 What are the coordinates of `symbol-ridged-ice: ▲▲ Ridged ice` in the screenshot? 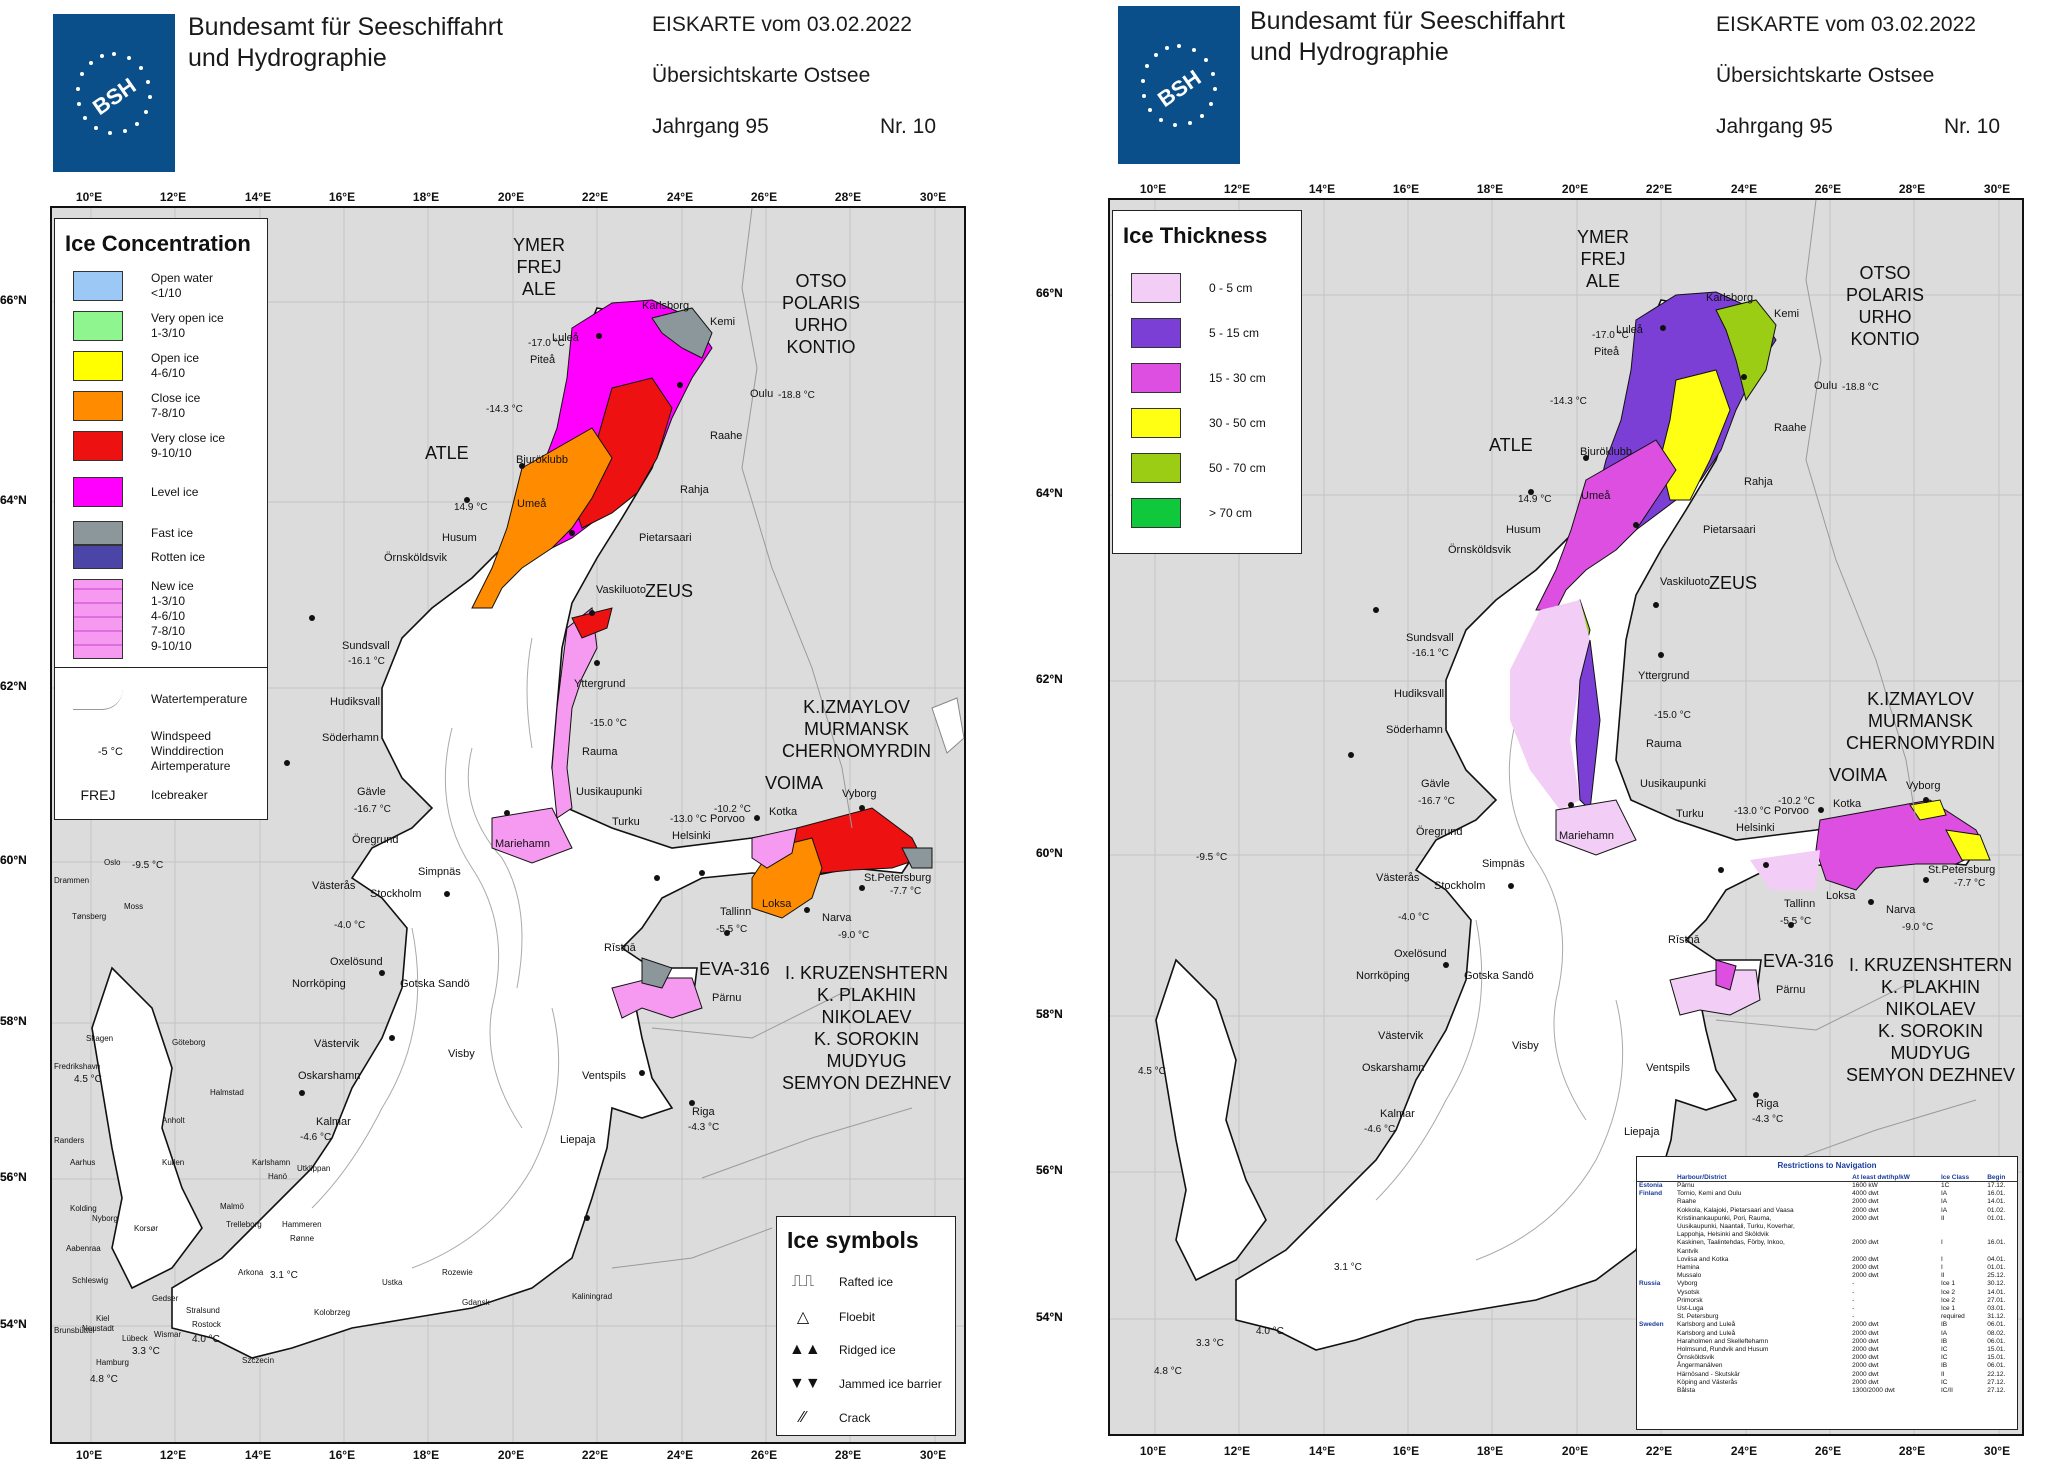 It's located at (842, 1350).